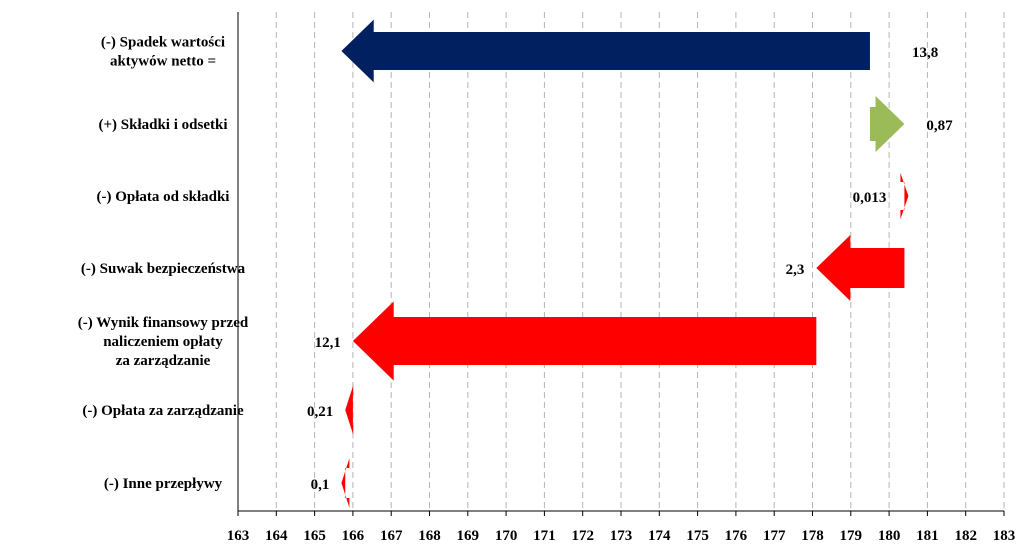 The width and height of the screenshot is (1025, 556). I want to click on category-label: (+) Składki i odsetki, so click(162, 125).